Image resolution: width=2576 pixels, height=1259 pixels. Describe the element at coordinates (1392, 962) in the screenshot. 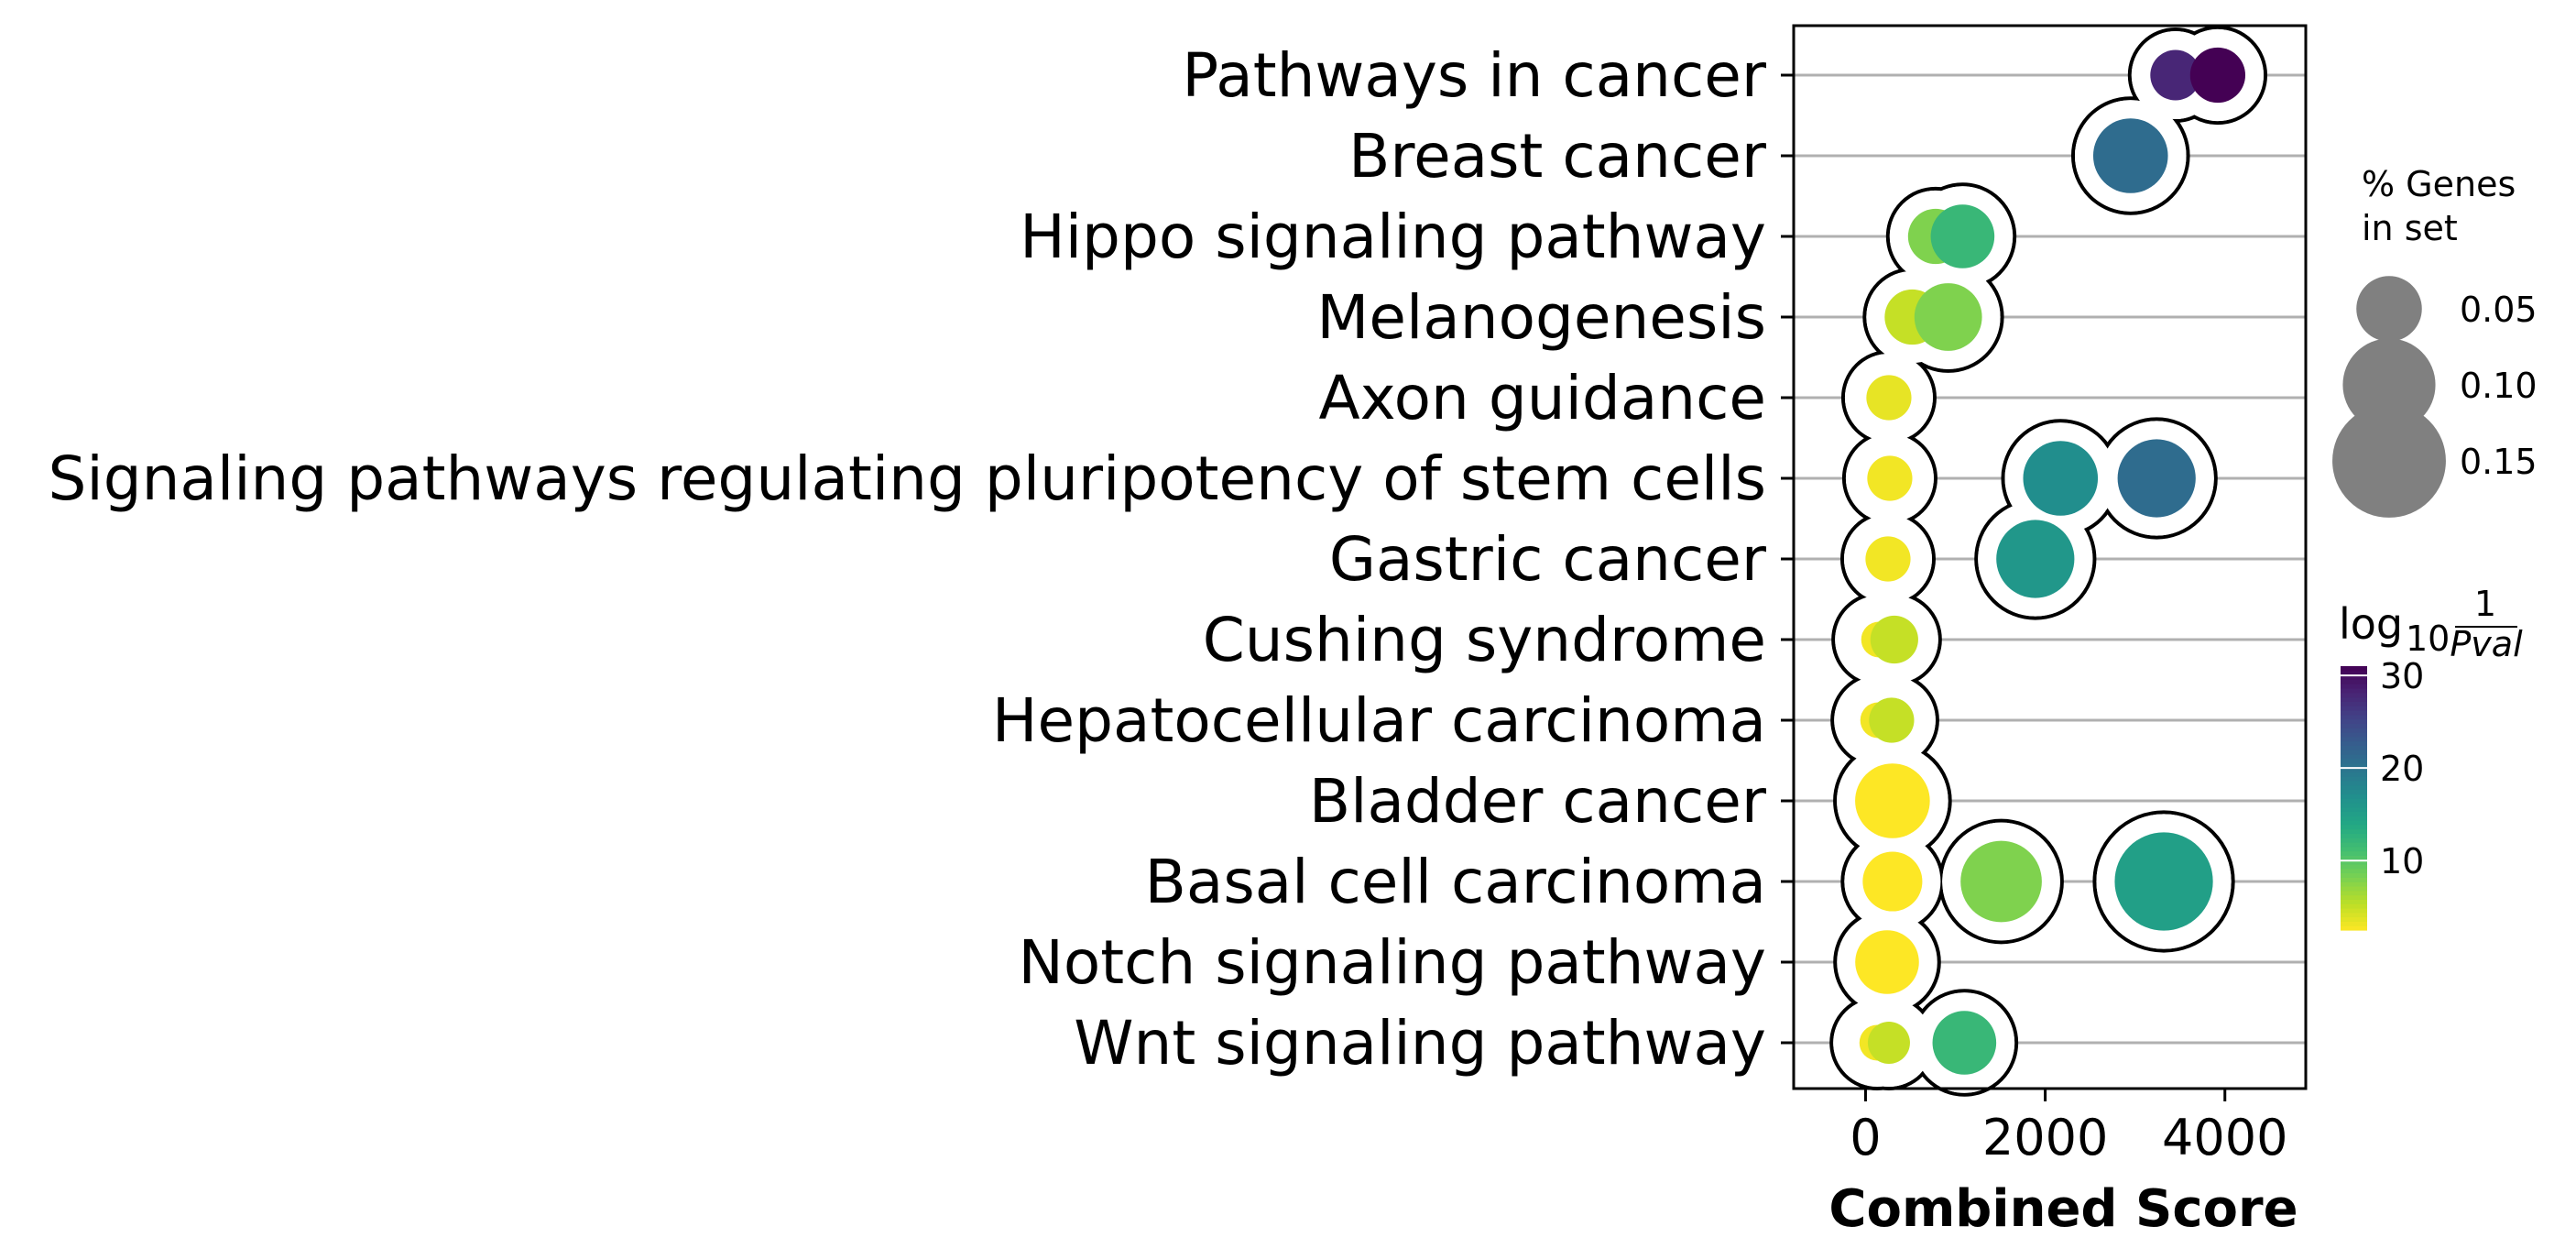

I see `y-tick-label: Notch signaling pathway` at that location.